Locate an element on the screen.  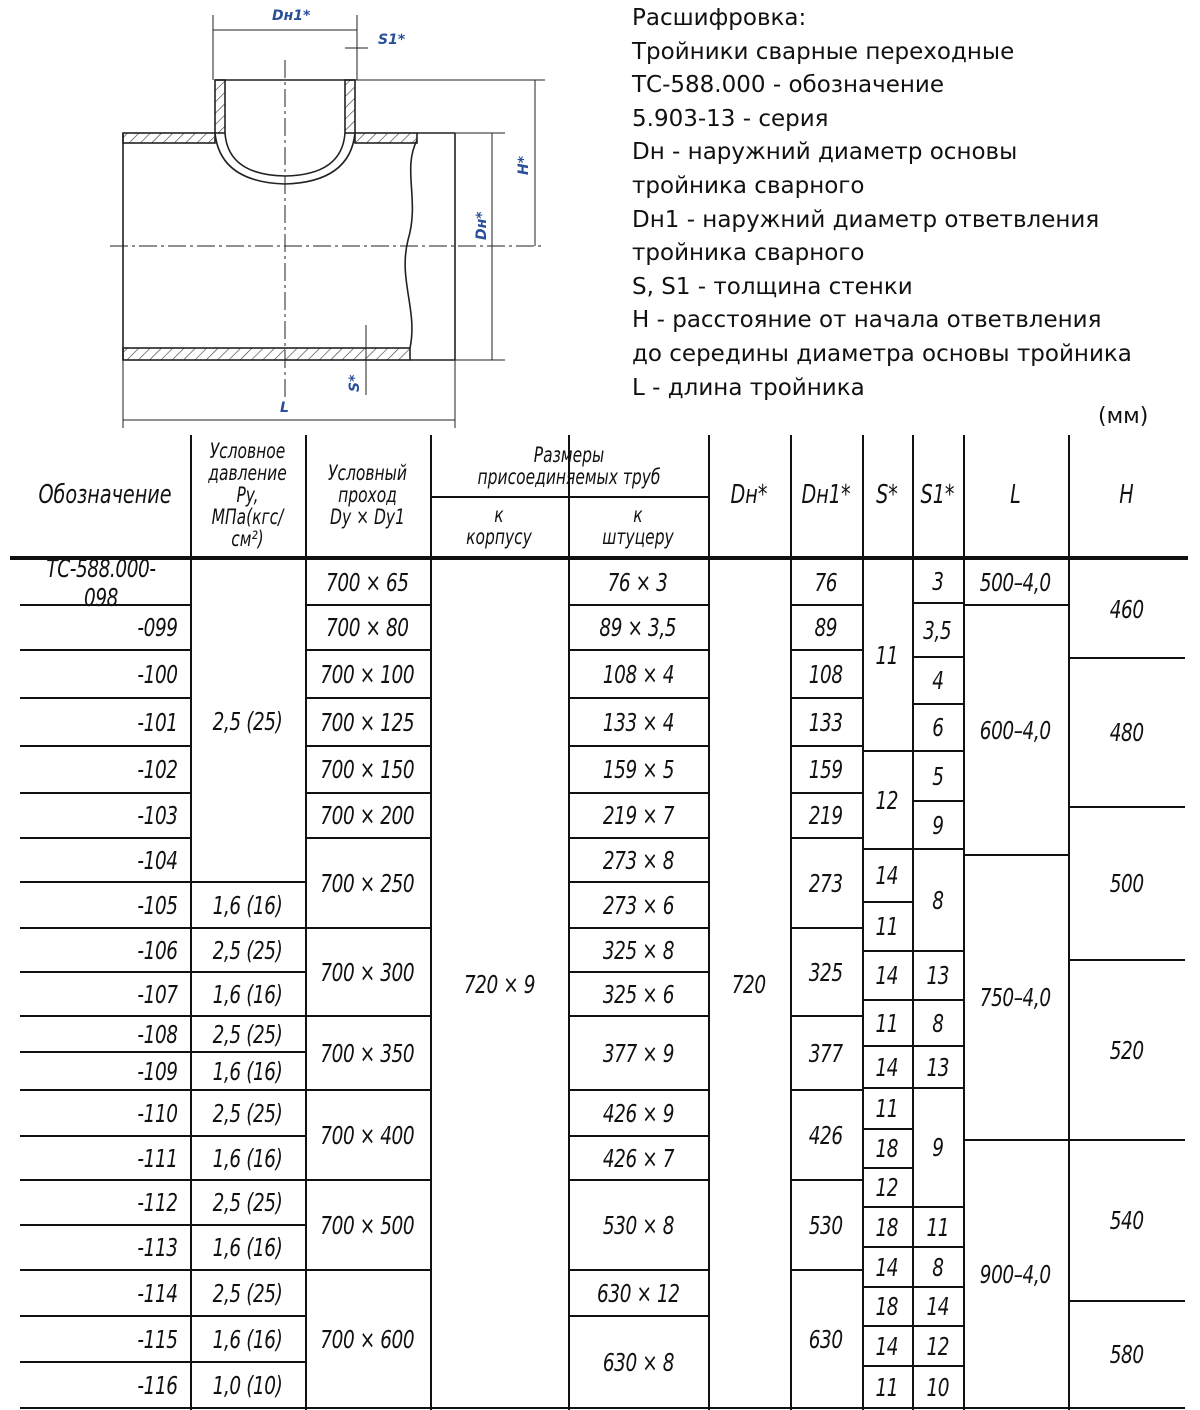
cell-s: 14 is located at coordinates (887, 975).